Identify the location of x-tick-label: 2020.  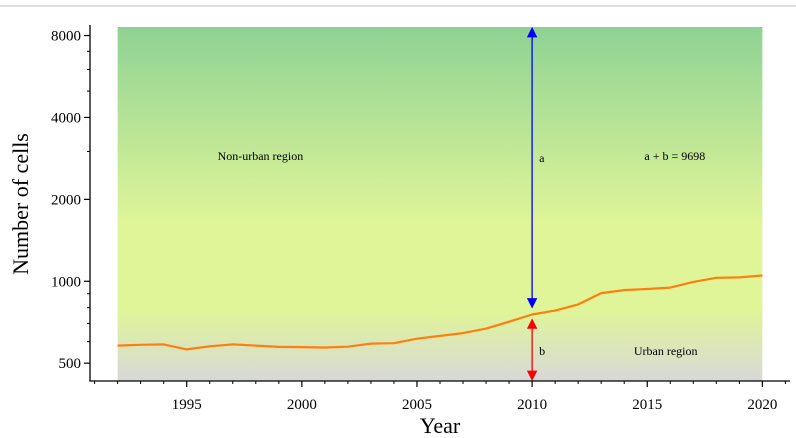
(762, 405).